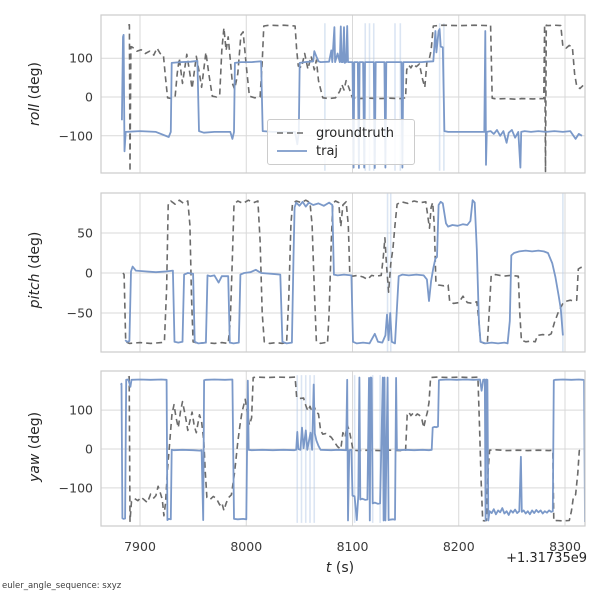 The height and width of the screenshot is (600, 600). Describe the element at coordinates (35, 270) in the screenshot. I see `pitch-axis-label: pitch (deg)` at that location.